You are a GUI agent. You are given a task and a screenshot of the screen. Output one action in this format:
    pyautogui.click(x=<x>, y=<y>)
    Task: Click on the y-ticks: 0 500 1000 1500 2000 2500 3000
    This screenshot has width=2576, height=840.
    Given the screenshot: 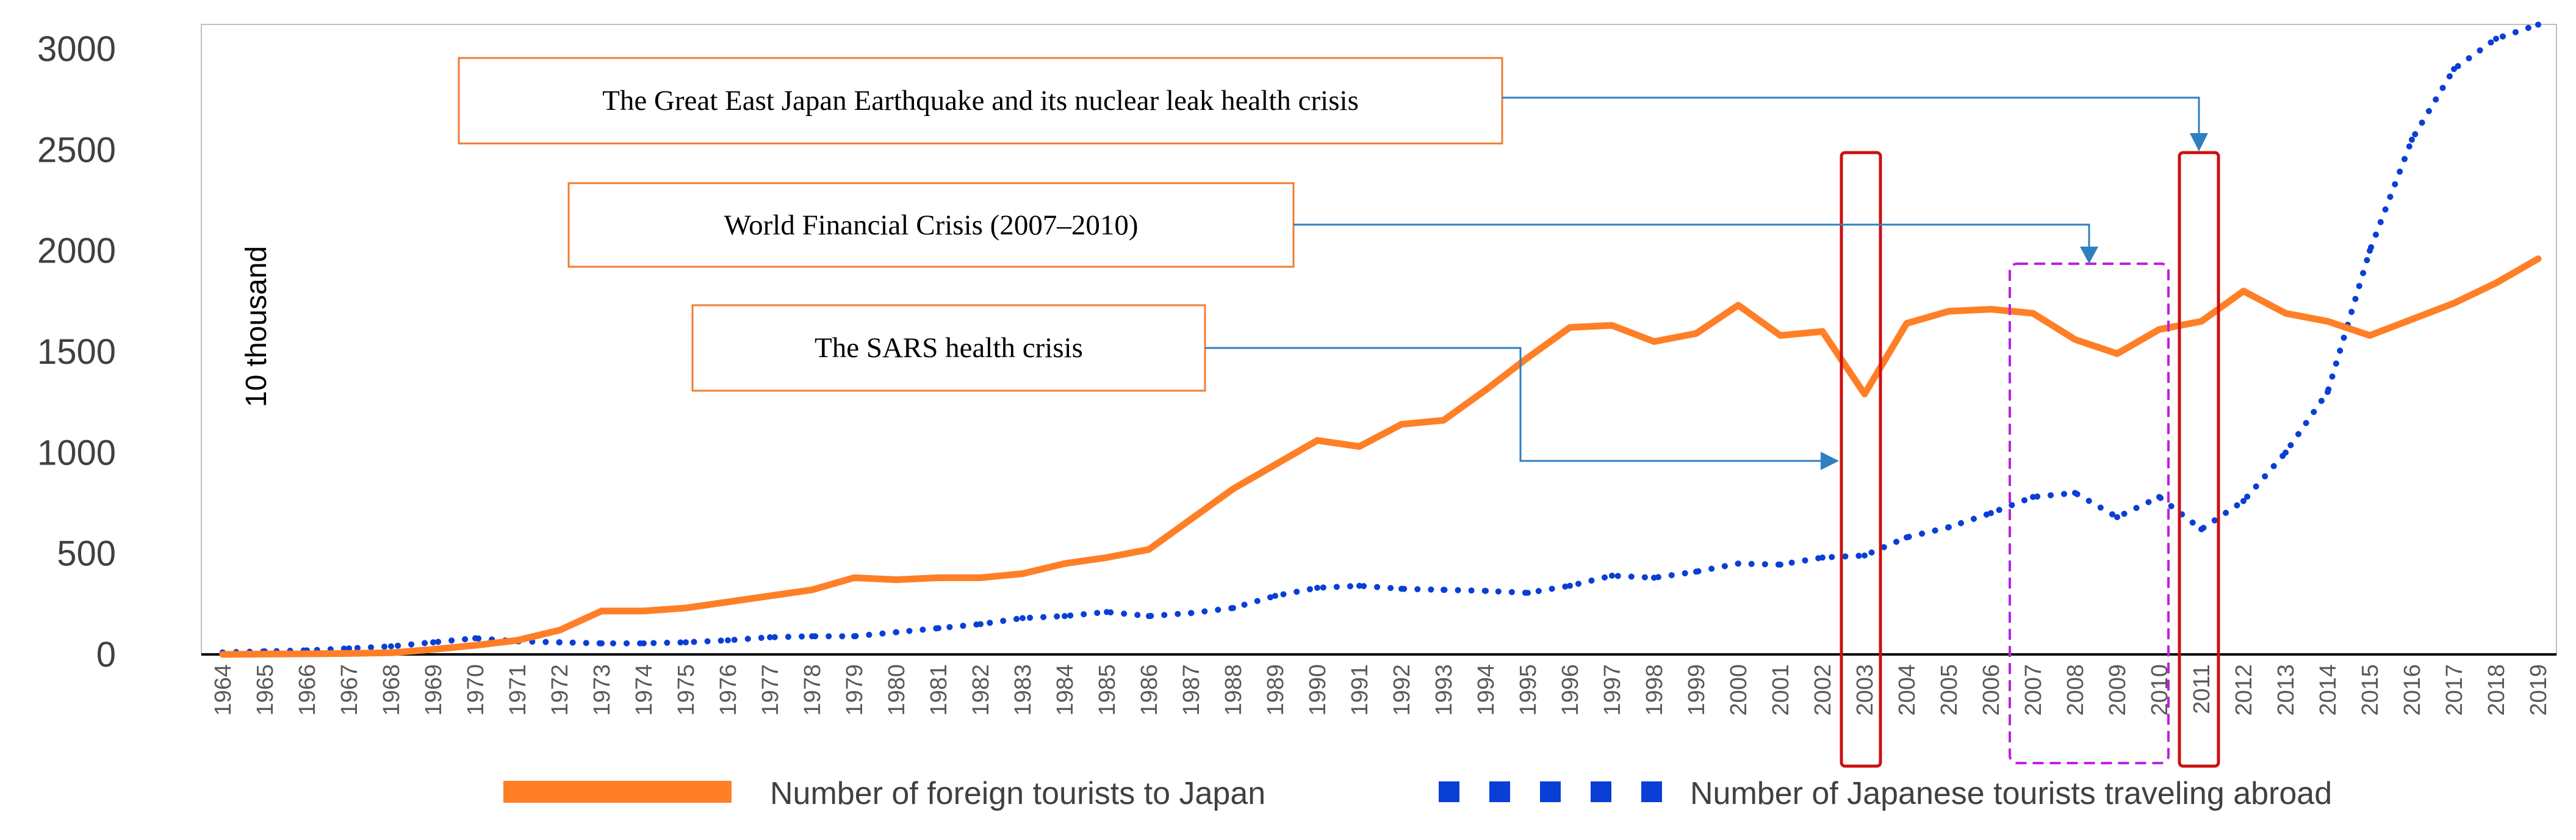 What is the action you would take?
    pyautogui.click(x=76, y=352)
    